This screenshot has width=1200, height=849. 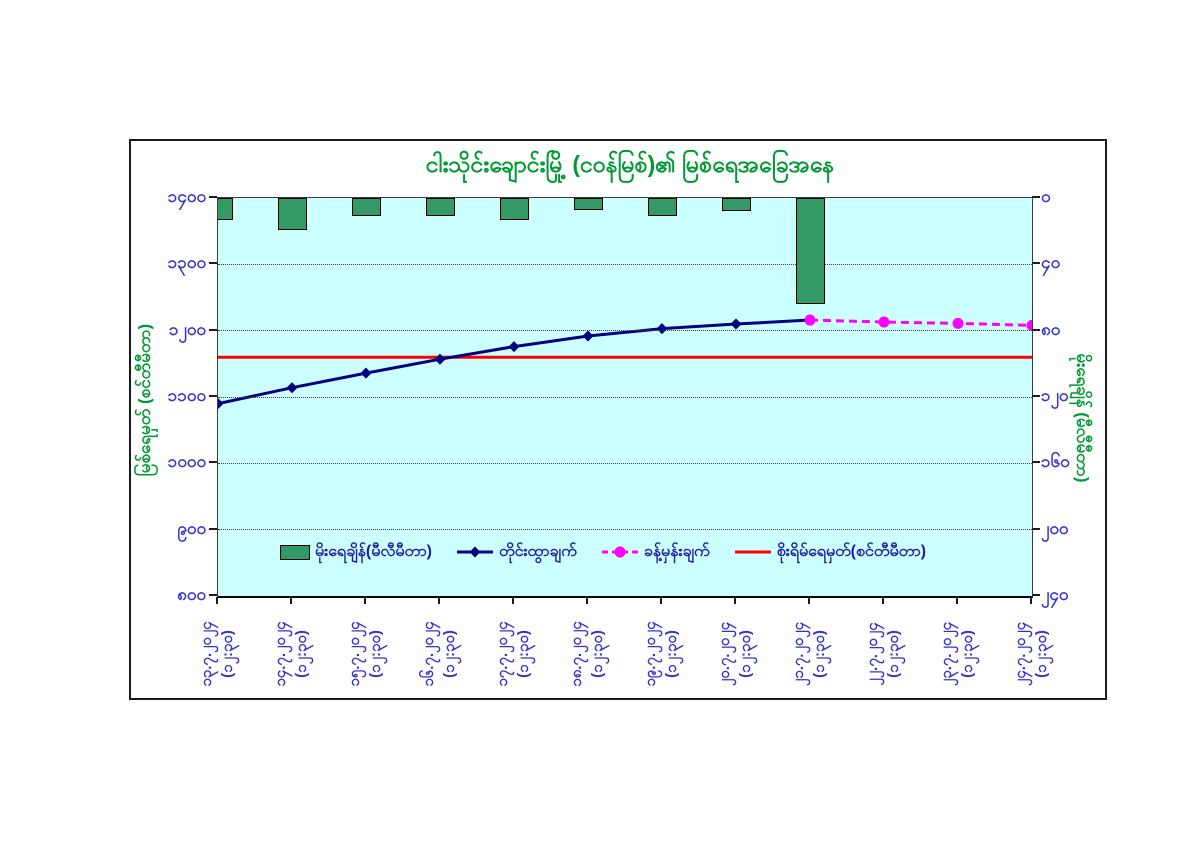 I want to click on legend-label-rainfall: မိုးရေချိန်(မီလီမီတာ), so click(x=373, y=551).